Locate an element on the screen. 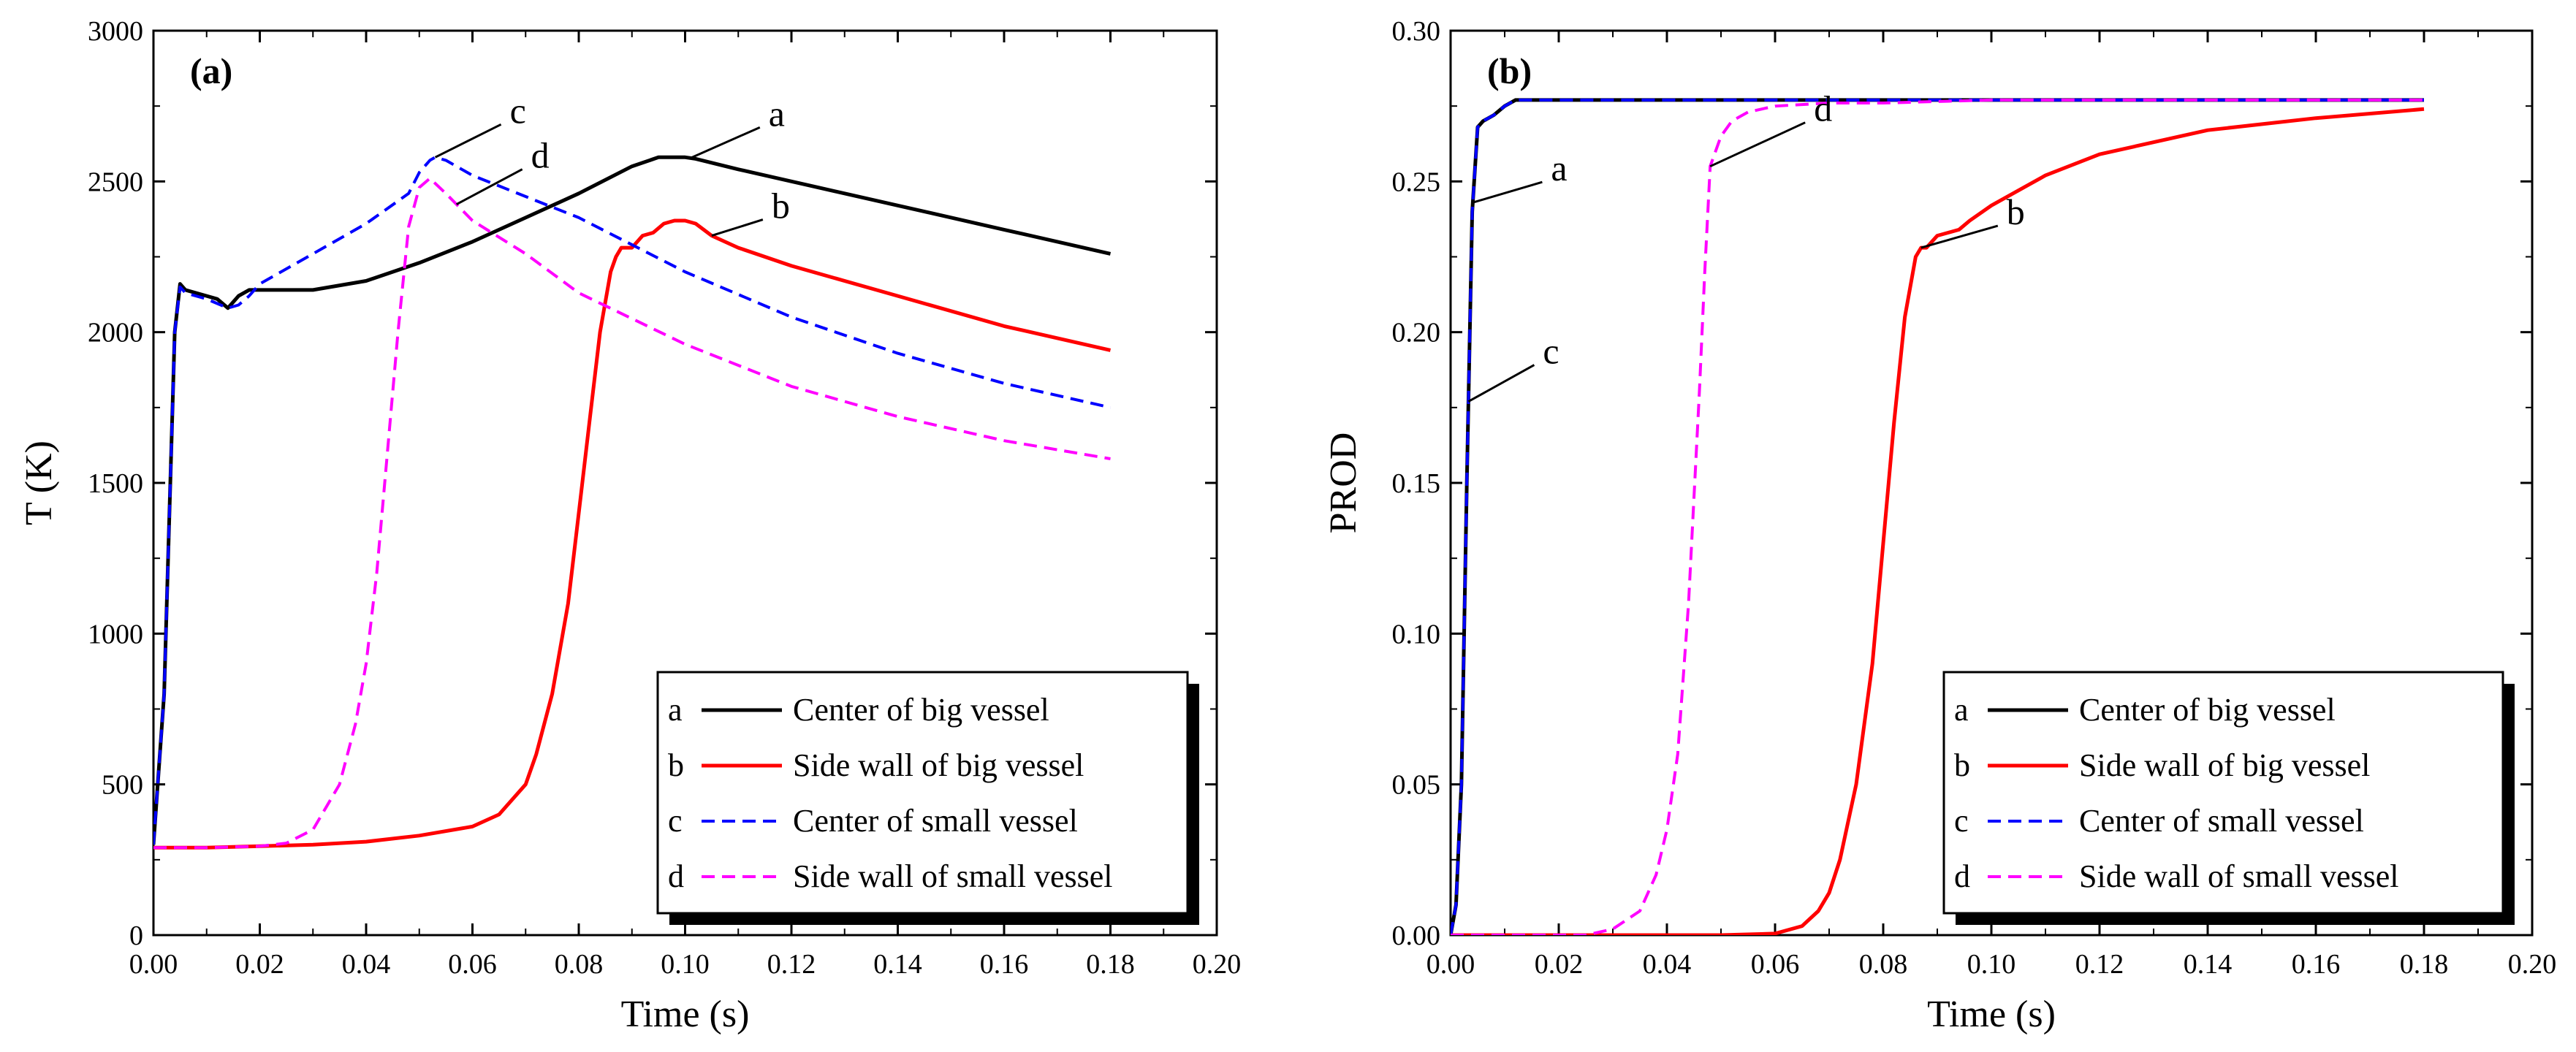 The image size is (2576, 1052). y-tick-label: 0.00 is located at coordinates (1416, 935).